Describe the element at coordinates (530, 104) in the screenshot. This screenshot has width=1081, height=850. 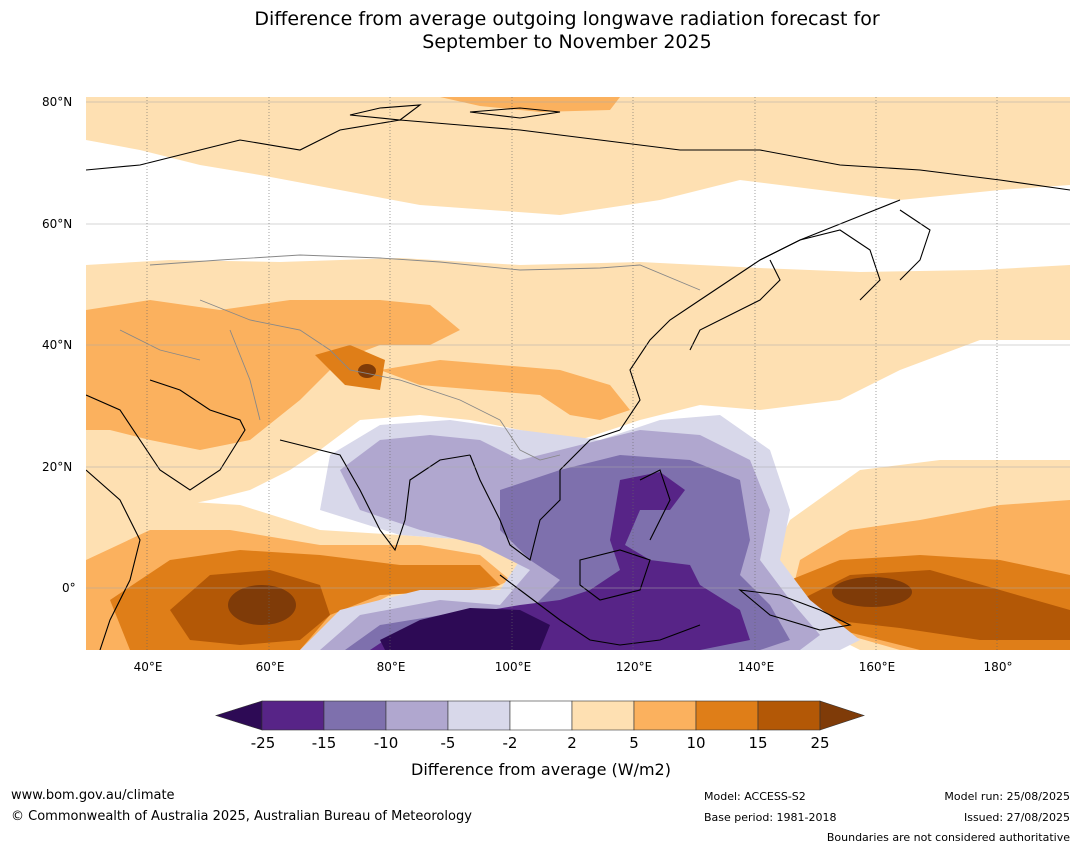
I see `anomaly-orange-arctic` at that location.